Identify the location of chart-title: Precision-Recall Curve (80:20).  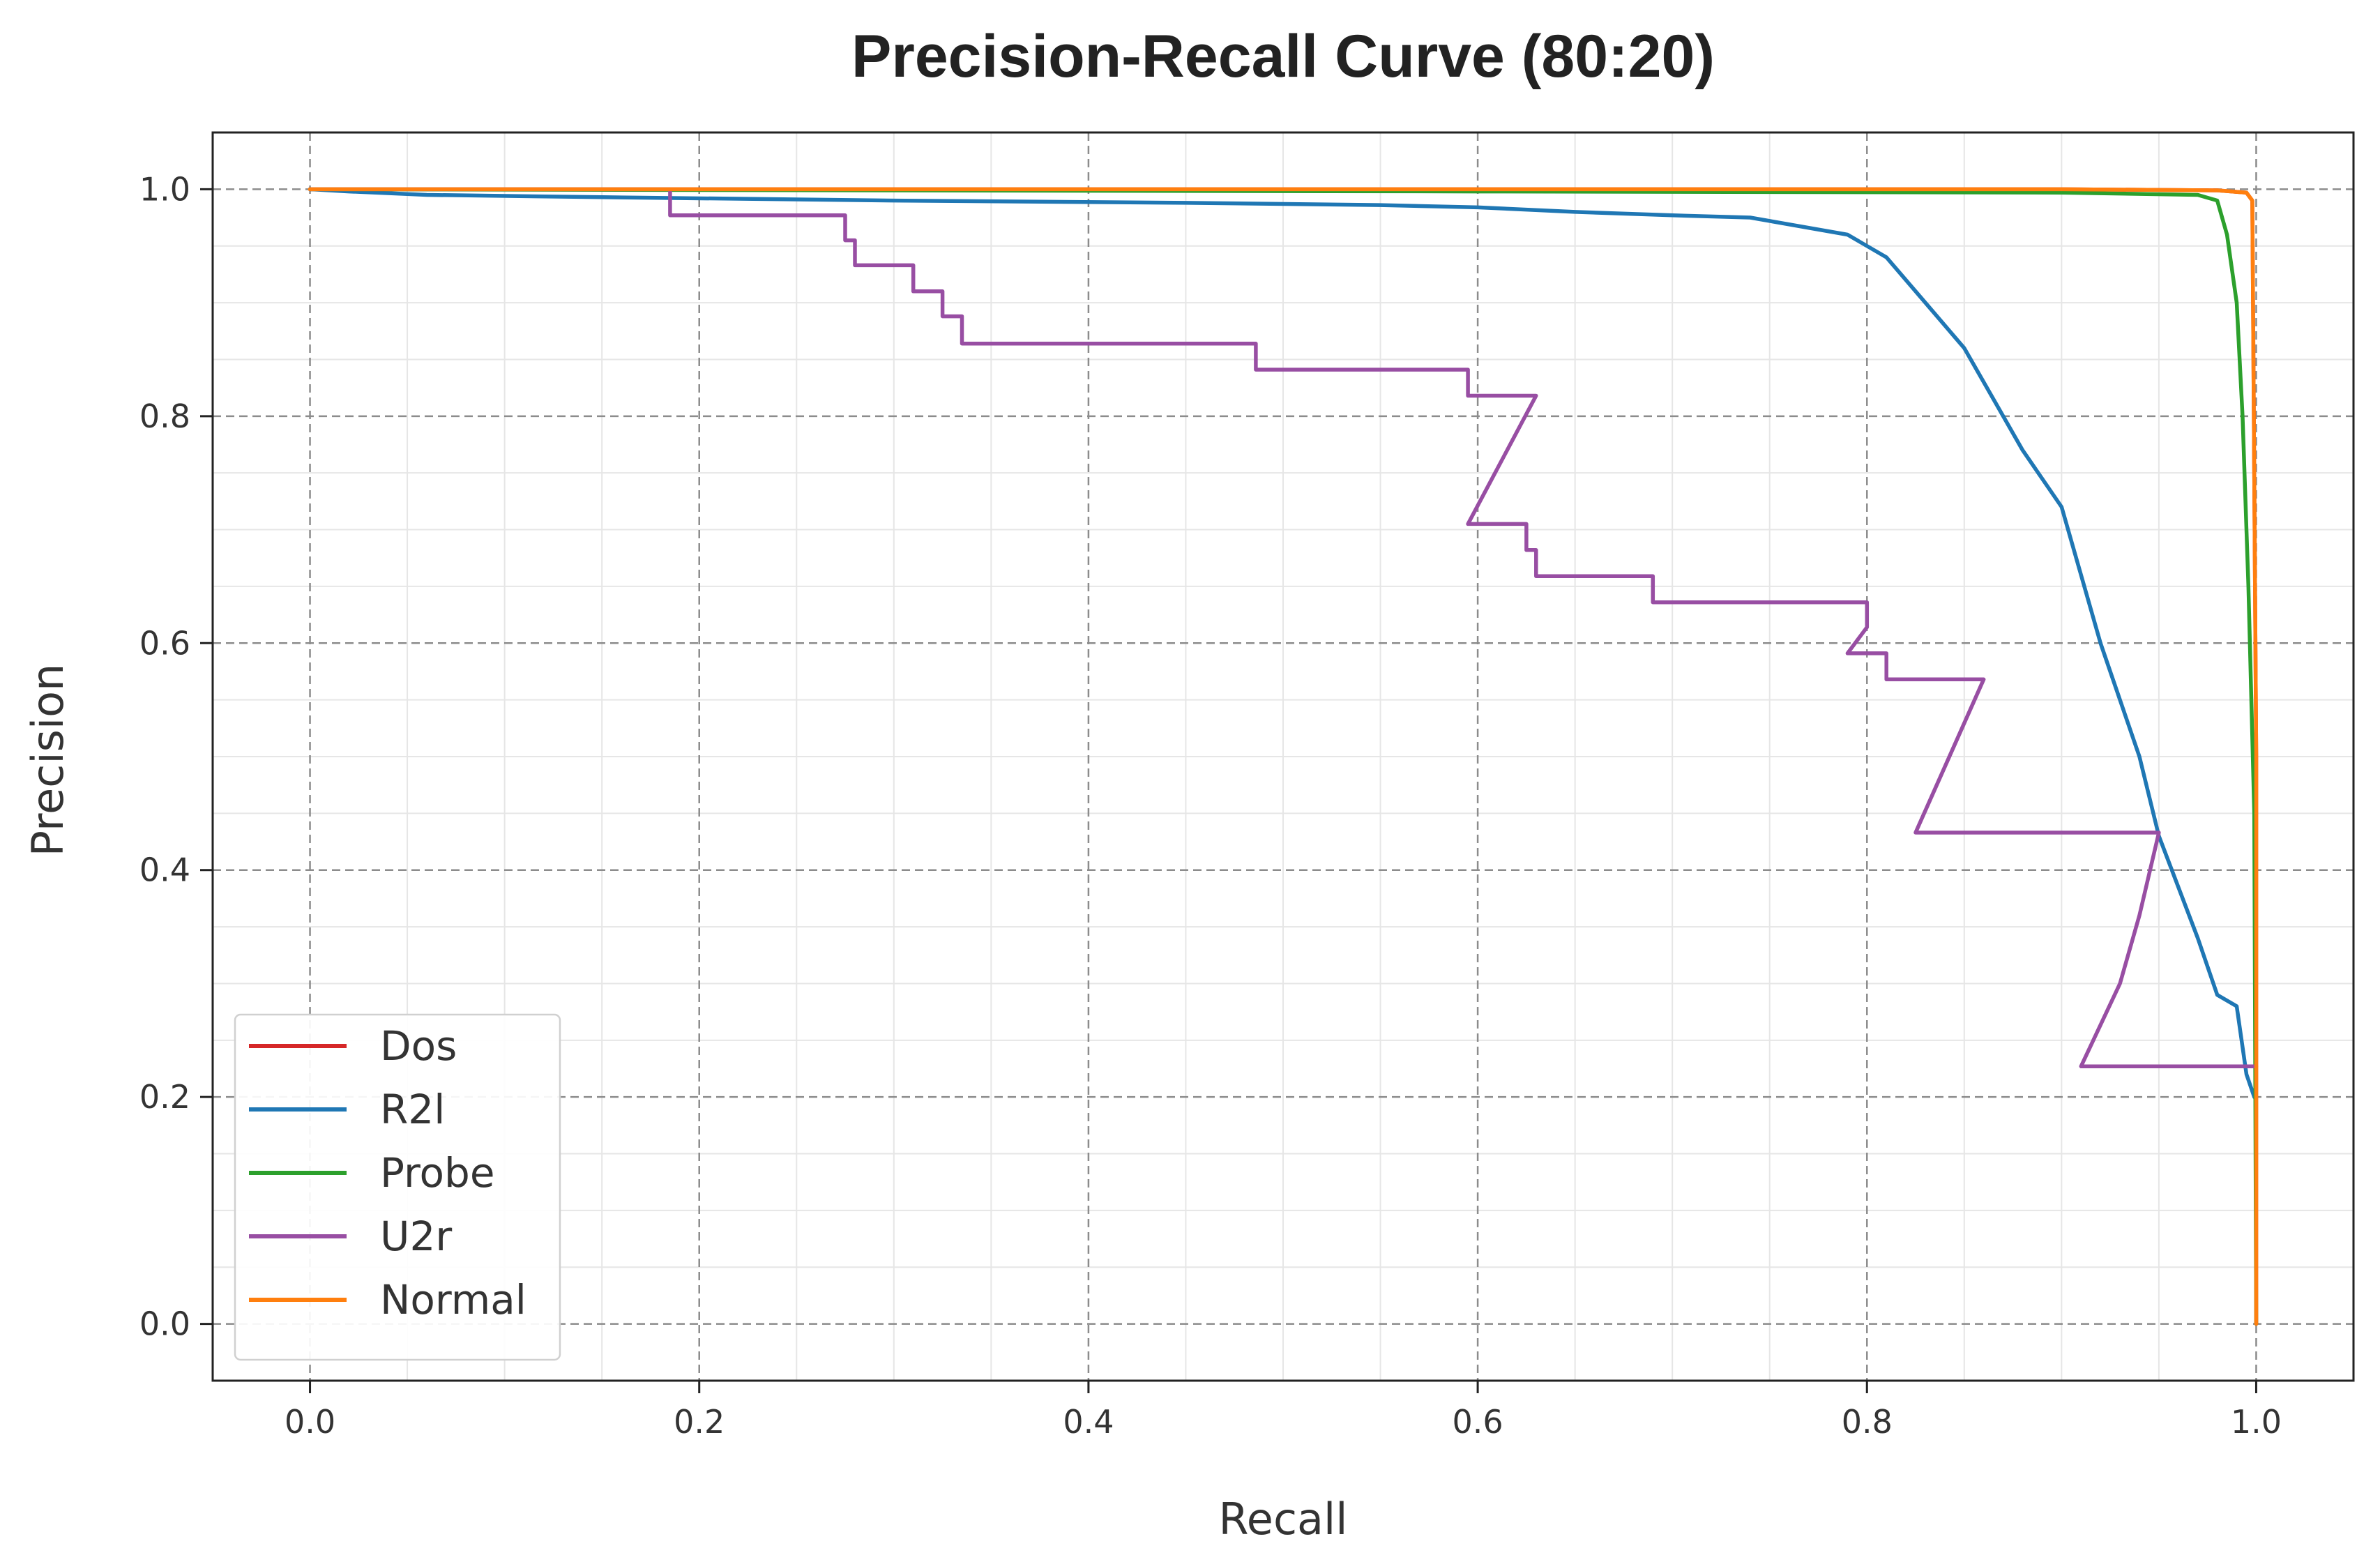
(1283, 57).